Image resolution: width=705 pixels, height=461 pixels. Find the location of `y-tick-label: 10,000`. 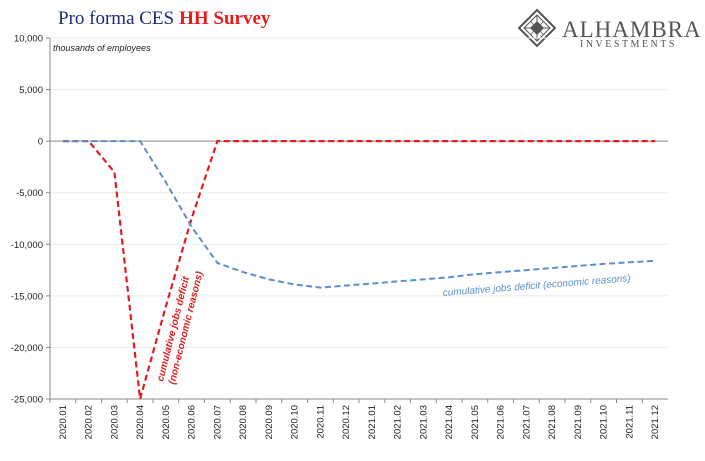

y-tick-label: 10,000 is located at coordinates (28, 39).